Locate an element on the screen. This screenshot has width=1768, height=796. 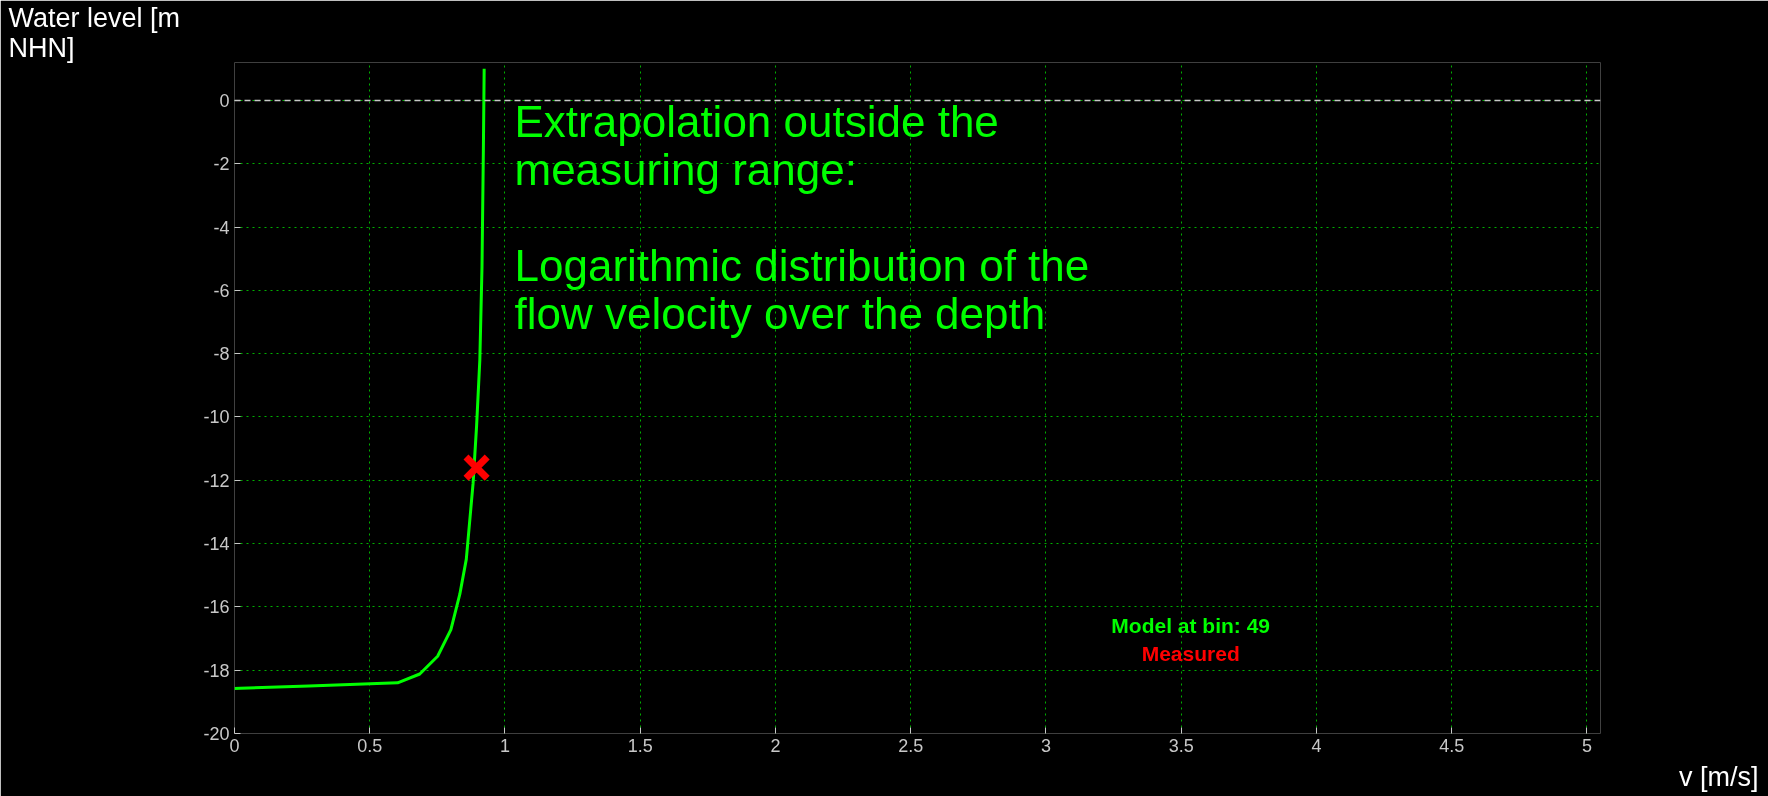
y-axis-title: Water level [m NHN] is located at coordinates (94, 32).